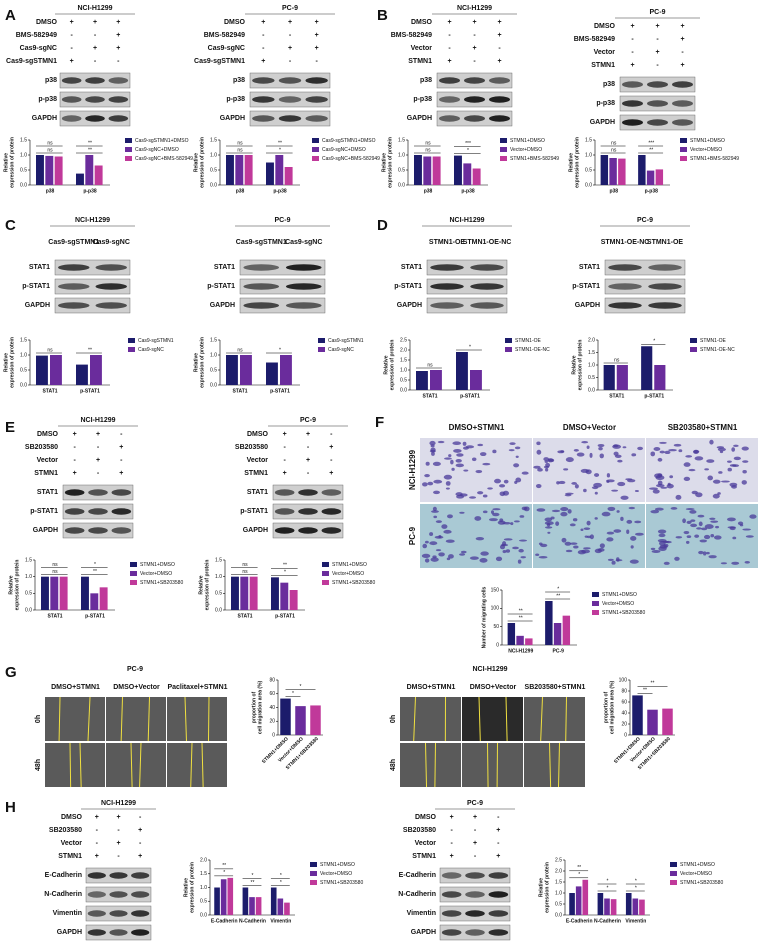 This screenshot has width=768, height=948. I want to click on legend-label: Cas9-sgNC, so click(341, 350).